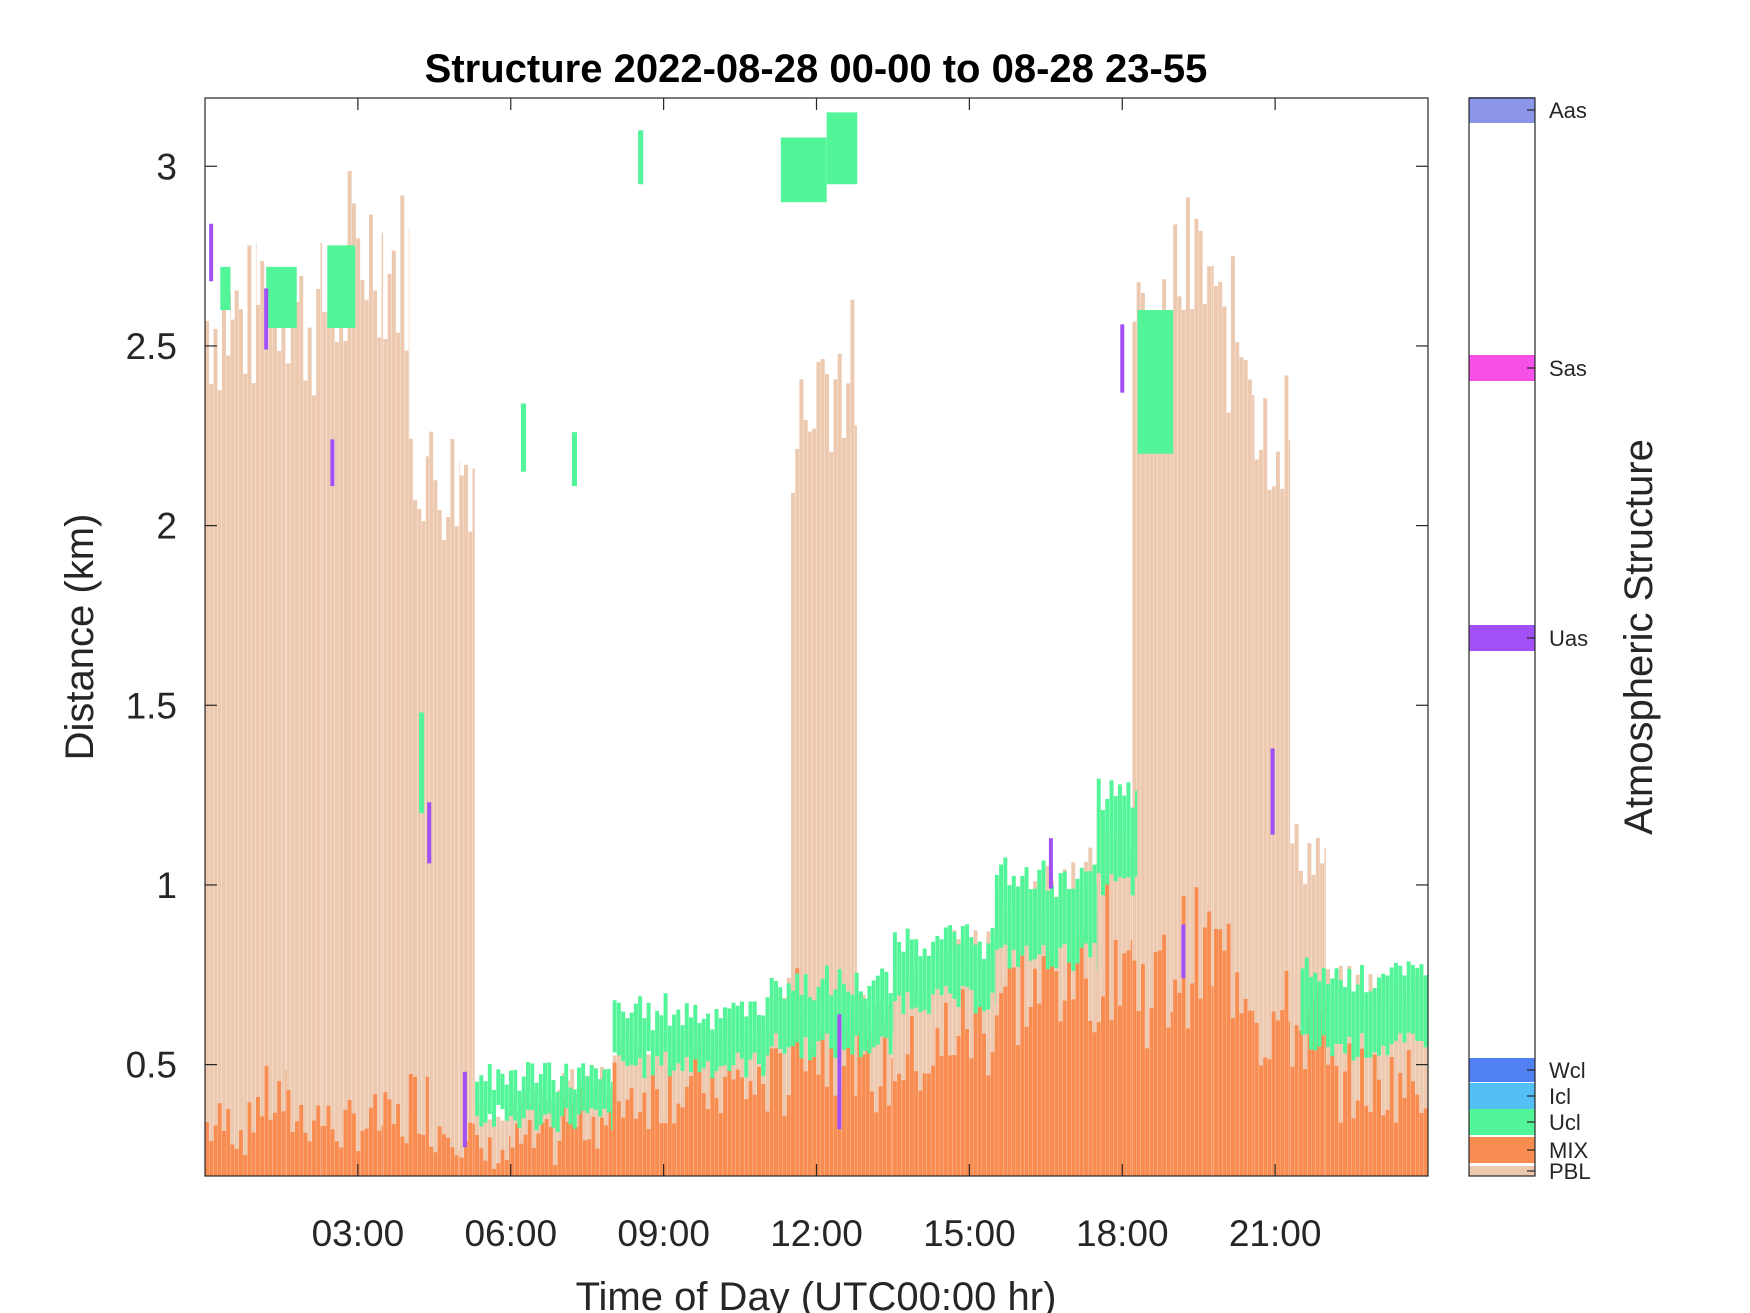 This screenshot has height=1313, width=1750. I want to click on x-tick-label: 21:00, so click(1275, 1233).